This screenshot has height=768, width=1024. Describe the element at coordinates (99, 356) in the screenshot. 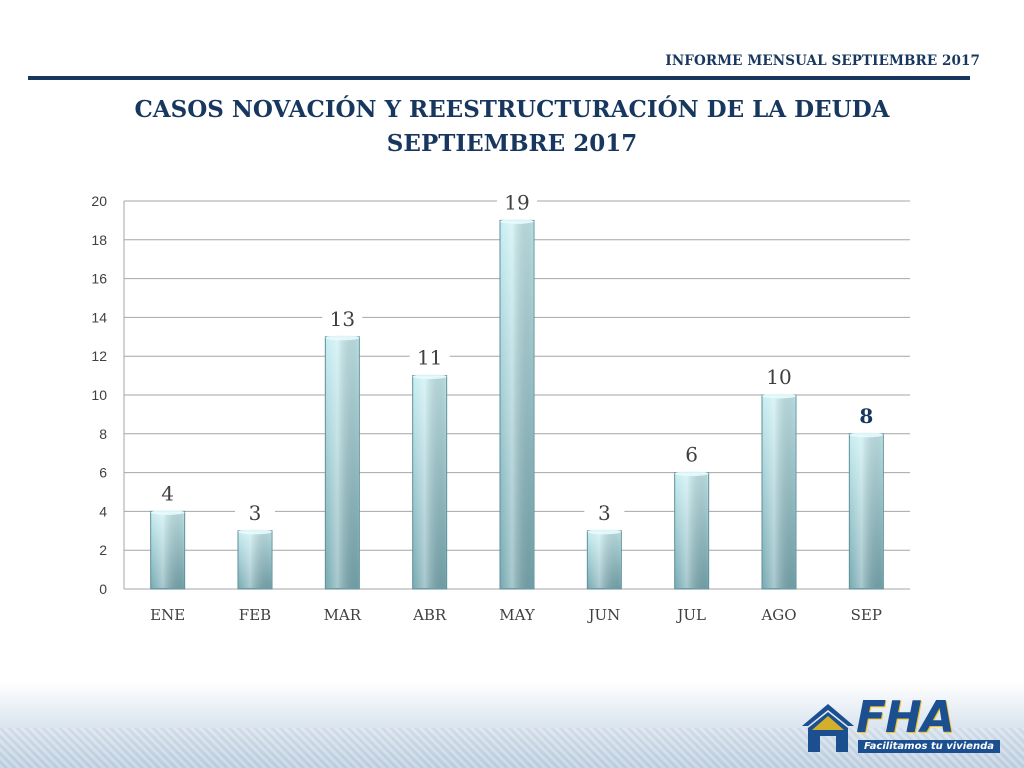

I see `y-tick-label: 12` at that location.